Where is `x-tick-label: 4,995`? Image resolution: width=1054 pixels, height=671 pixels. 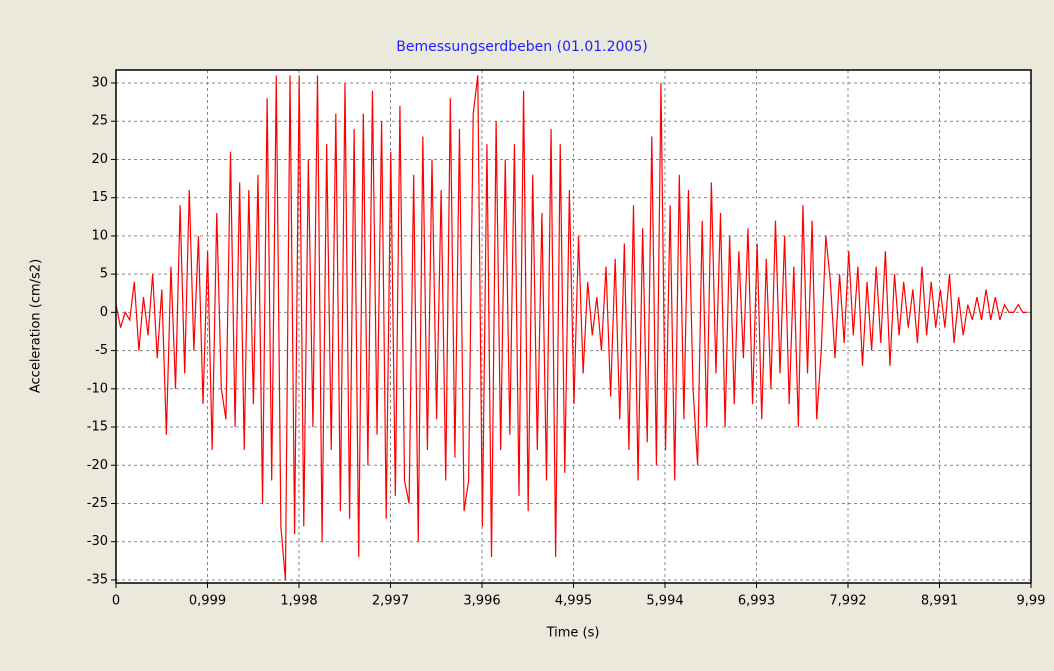 x-tick-label: 4,995 is located at coordinates (573, 601).